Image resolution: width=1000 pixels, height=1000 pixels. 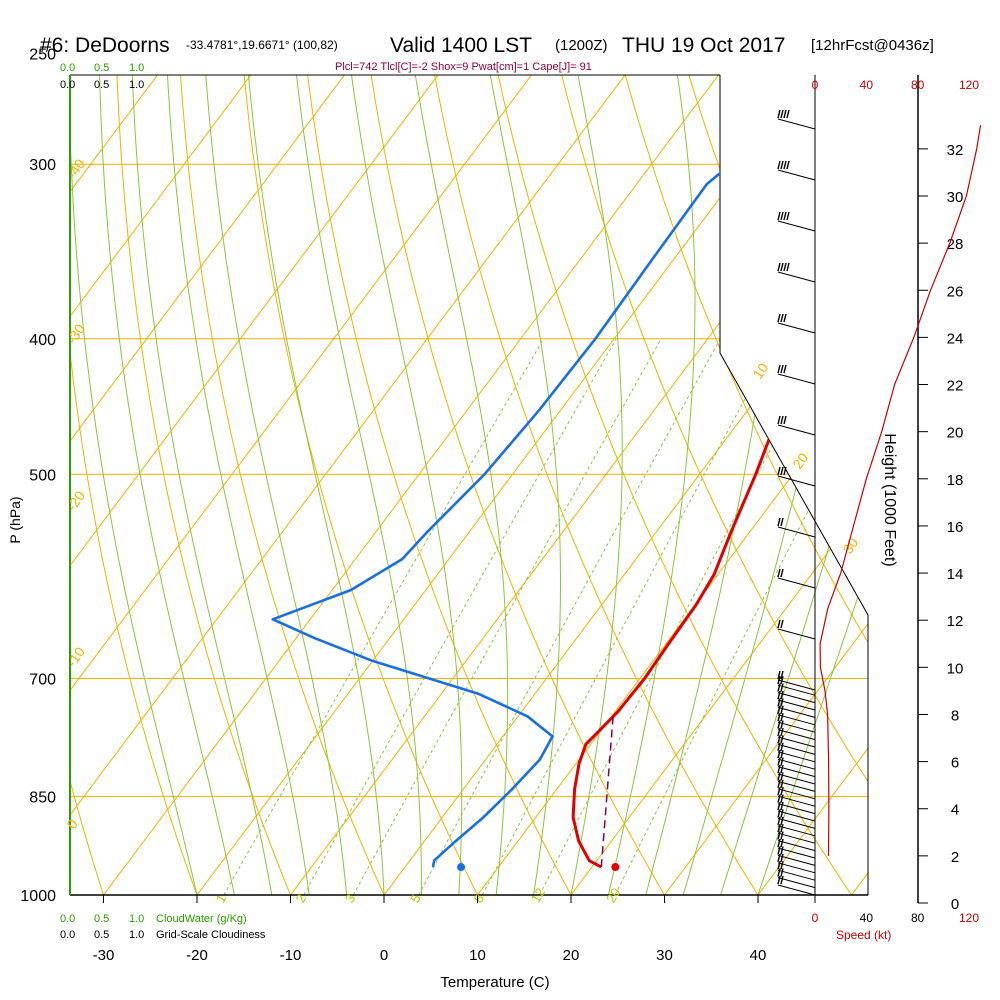 What do you see at coordinates (75, 657) in the screenshot?
I see `isotherm-label-3: -10` at bounding box center [75, 657].